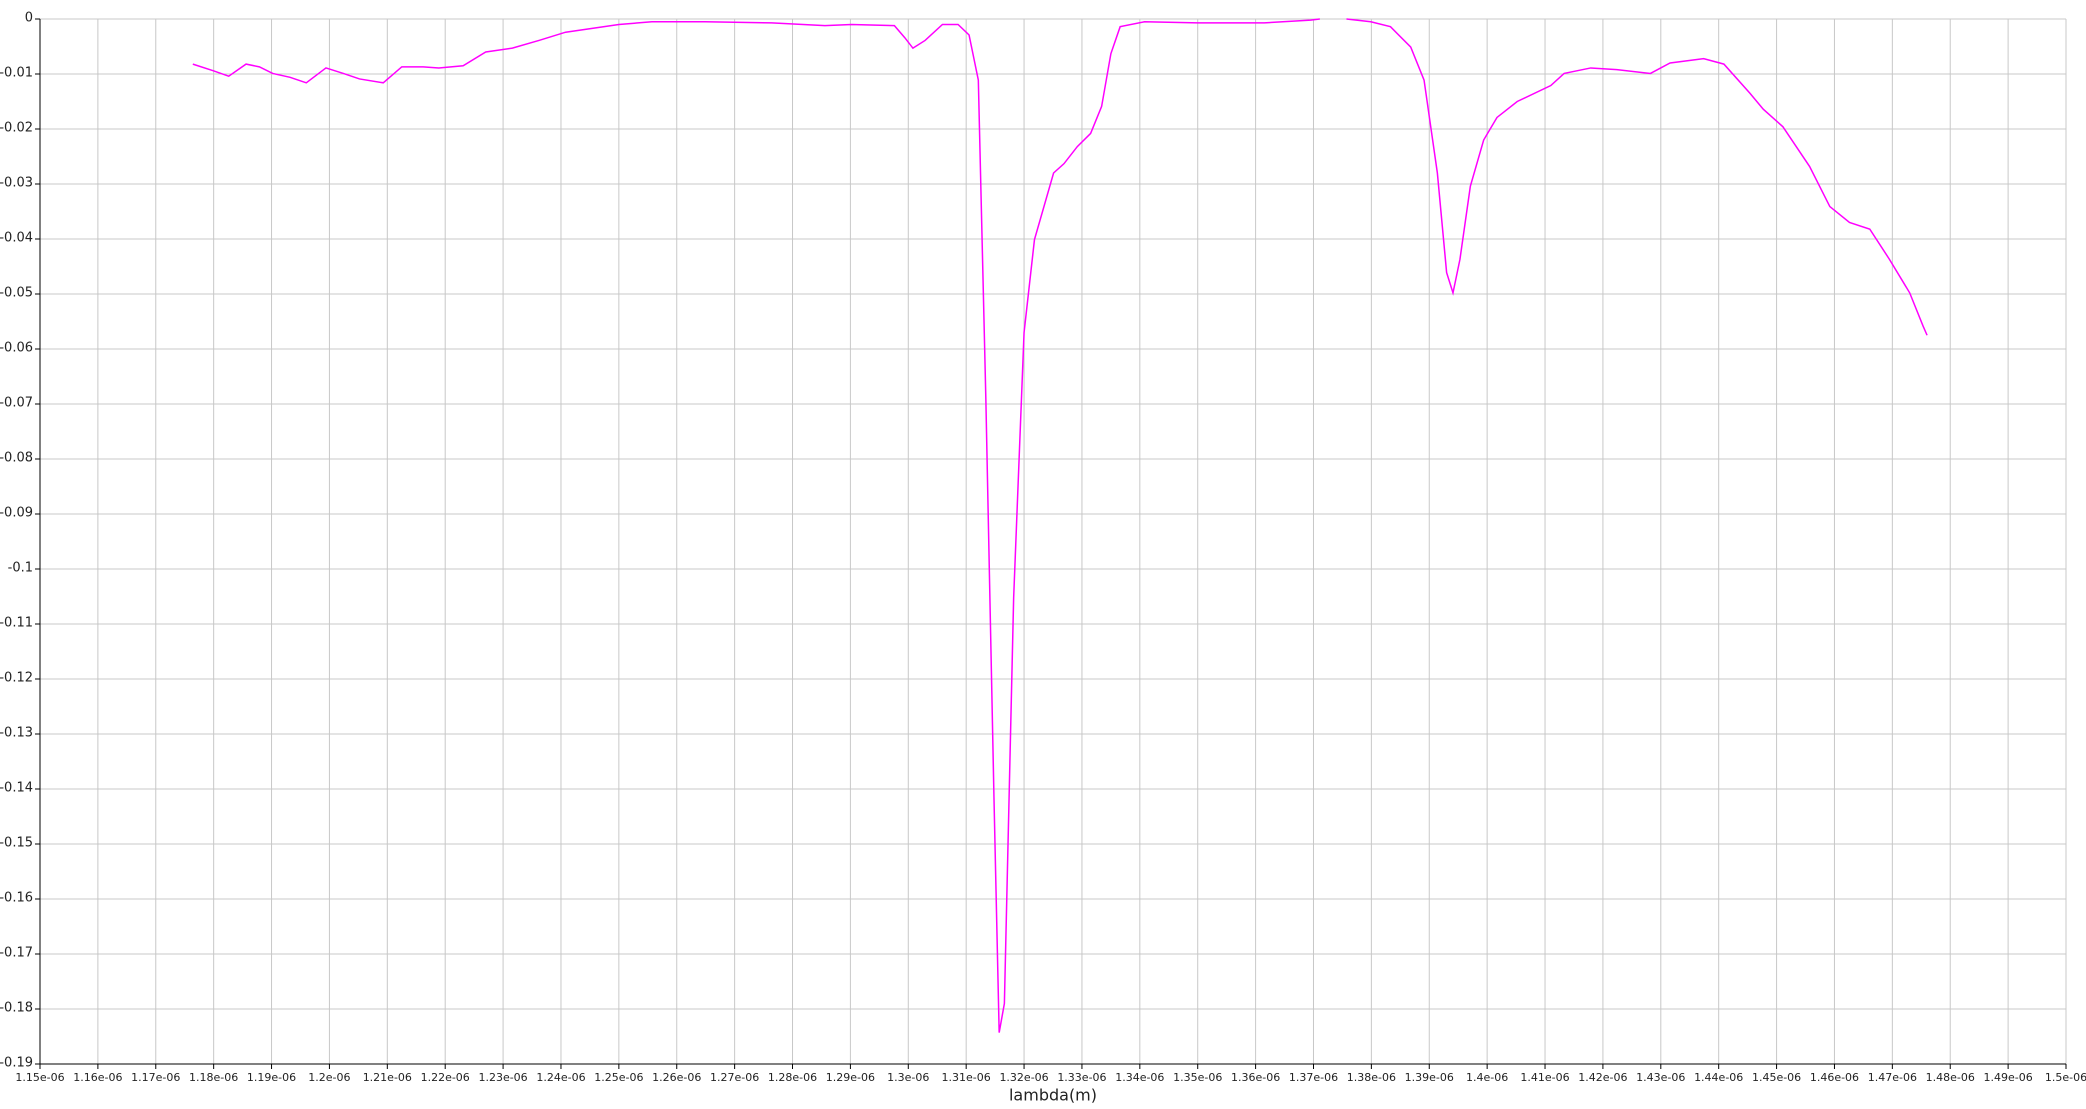 The height and width of the screenshot is (1109, 2086). Describe the element at coordinates (502, 1077) in the screenshot. I see `x-tick-label: 1.23e-06` at that location.